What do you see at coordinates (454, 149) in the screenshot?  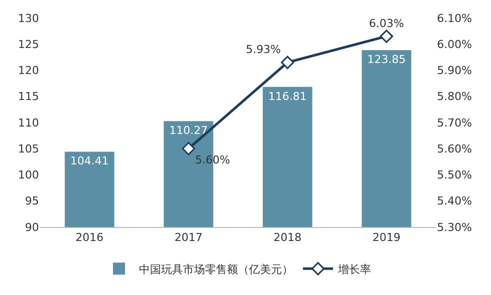 I see `y2-tick-label: 5.60%` at bounding box center [454, 149].